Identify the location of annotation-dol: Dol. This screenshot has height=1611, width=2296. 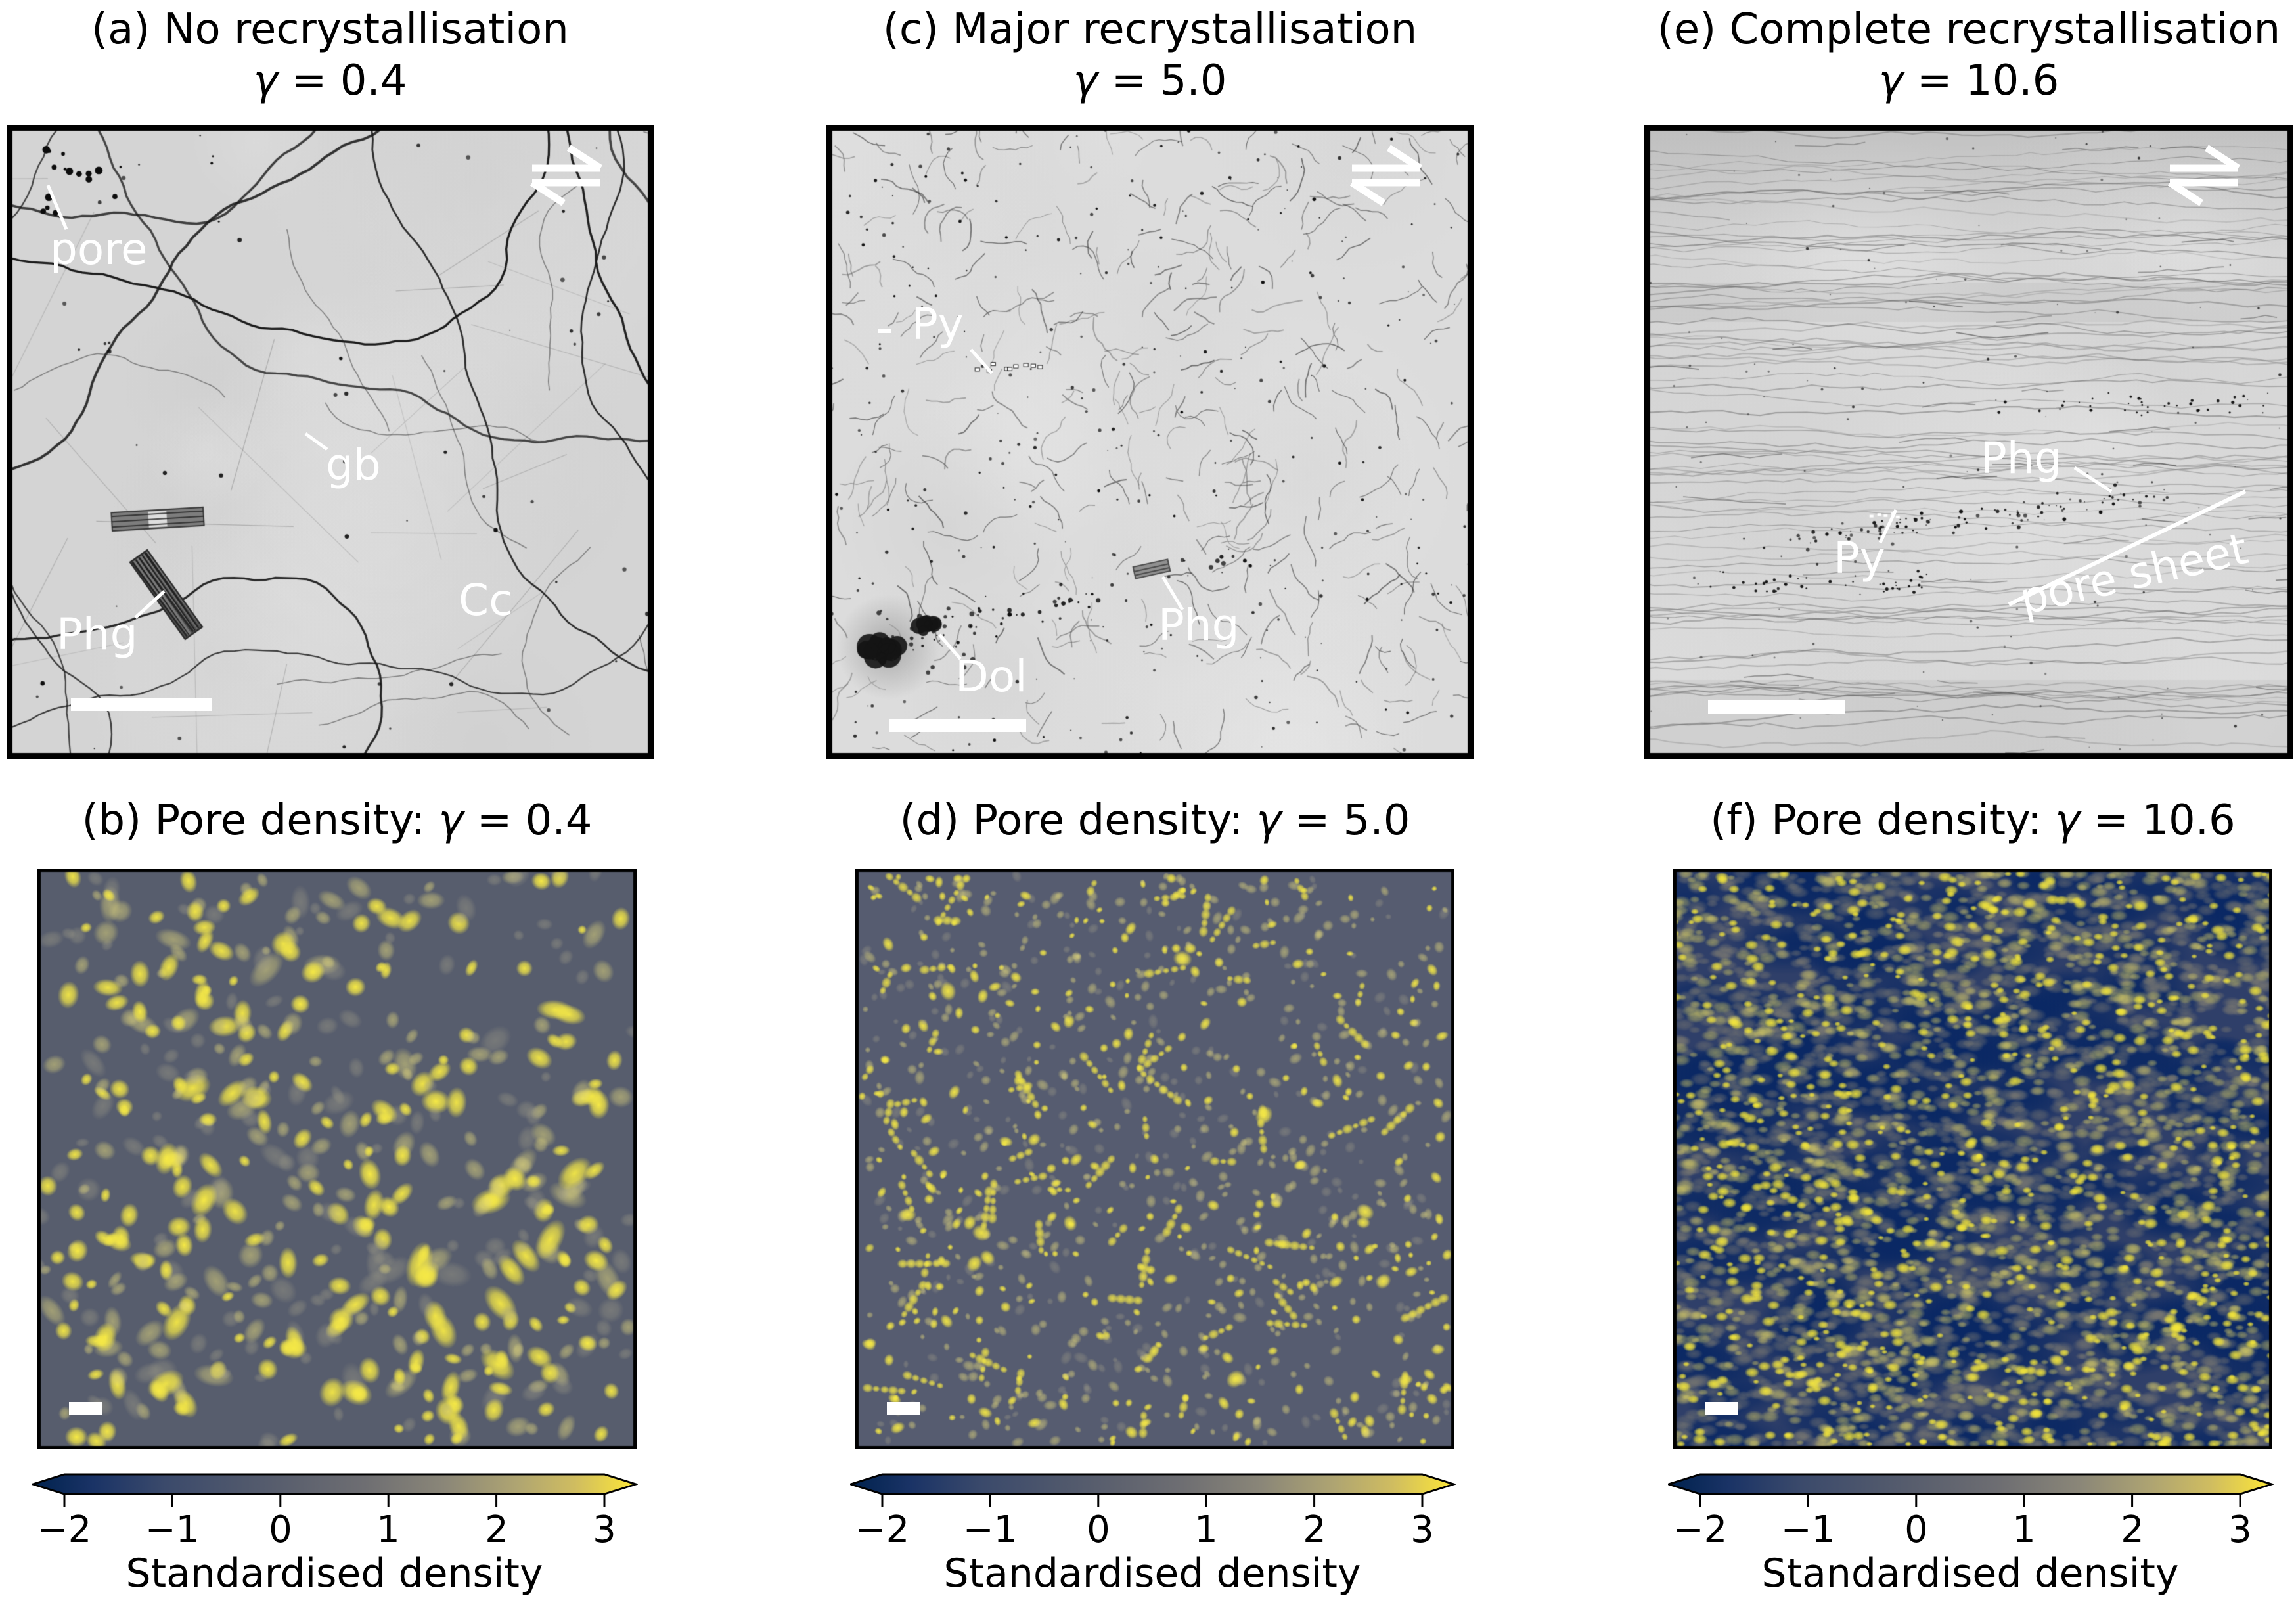
(991, 676).